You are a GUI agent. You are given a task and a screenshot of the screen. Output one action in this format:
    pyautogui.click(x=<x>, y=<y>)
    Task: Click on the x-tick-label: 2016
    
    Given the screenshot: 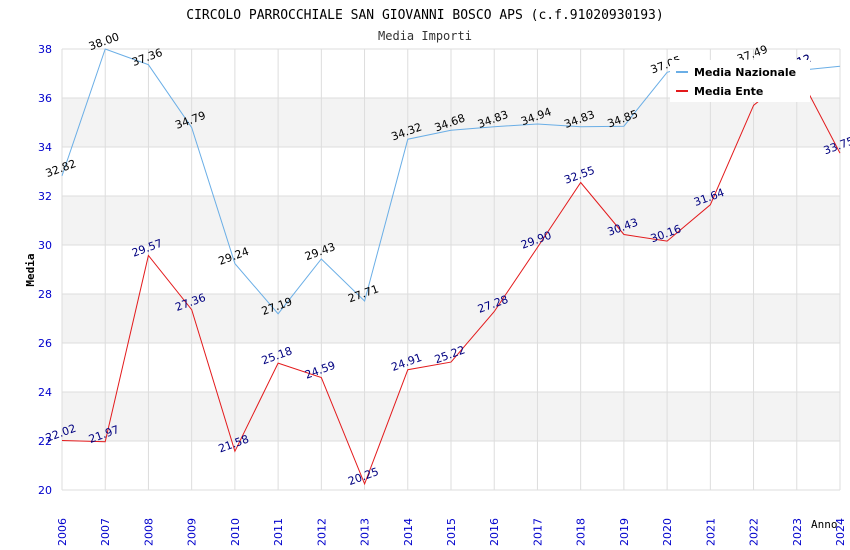 What is the action you would take?
    pyautogui.click(x=494, y=532)
    